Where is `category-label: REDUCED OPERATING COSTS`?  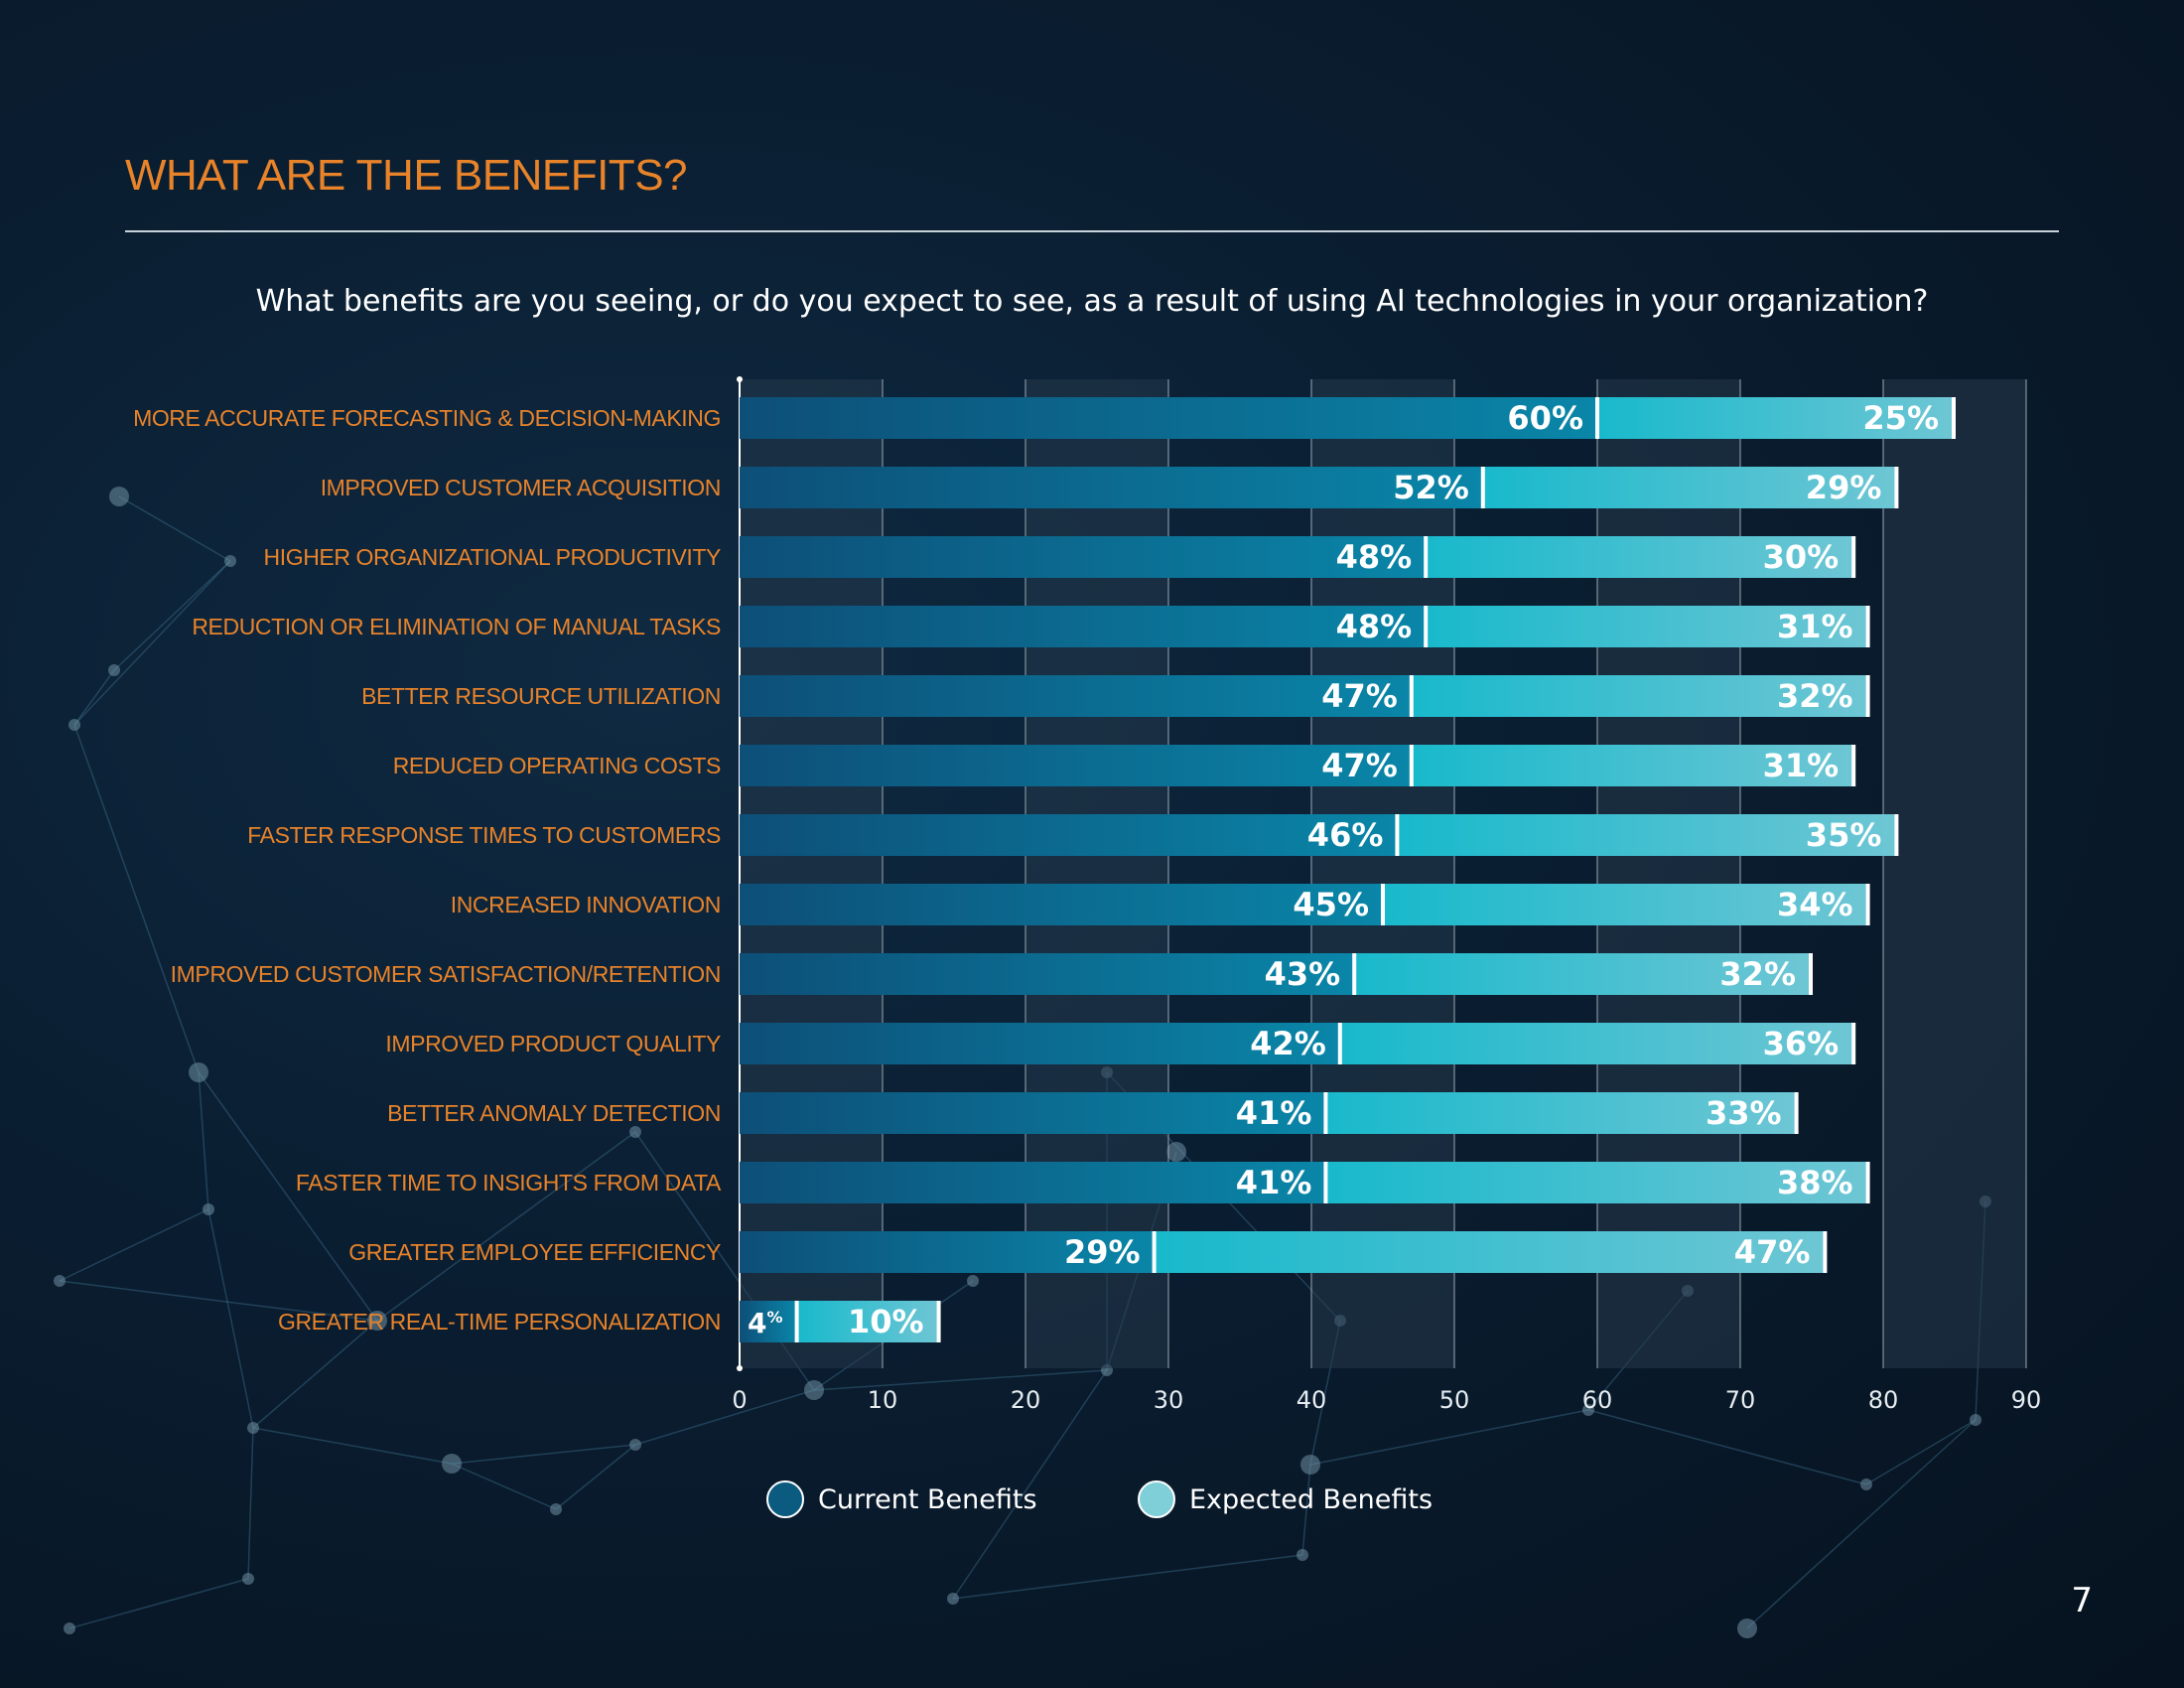 category-label: REDUCED OPERATING COSTS is located at coordinates (557, 765).